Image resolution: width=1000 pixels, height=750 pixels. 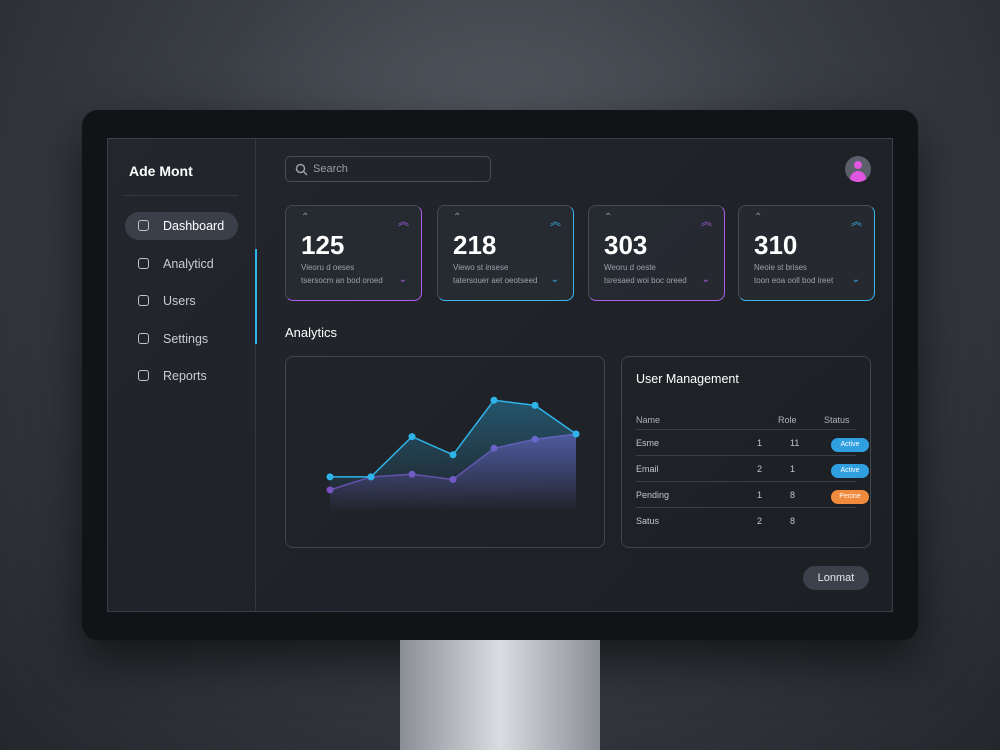 I want to click on table-row: Pending 1 8 Pecine, so click(x=752, y=494).